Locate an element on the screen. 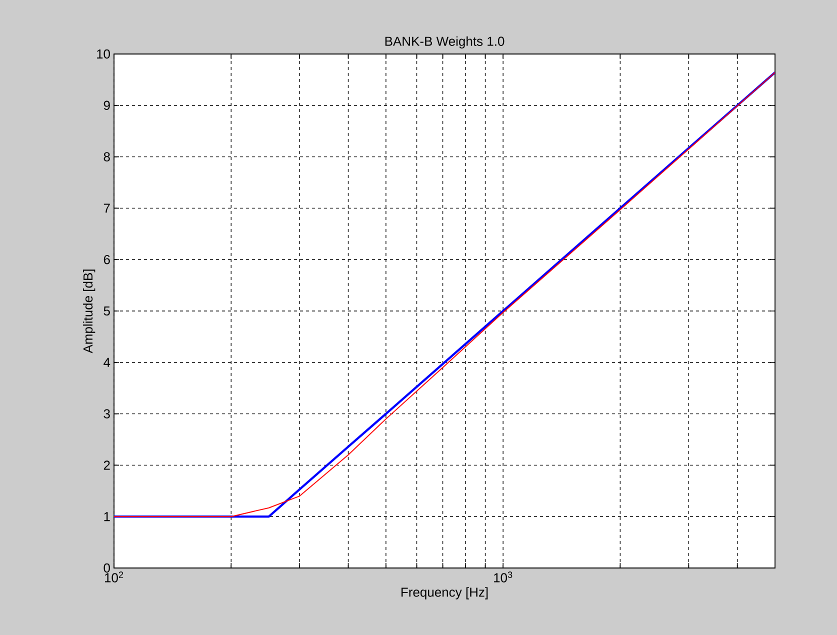  y-axis-title: Amplitude [dB] is located at coordinates (89, 312).